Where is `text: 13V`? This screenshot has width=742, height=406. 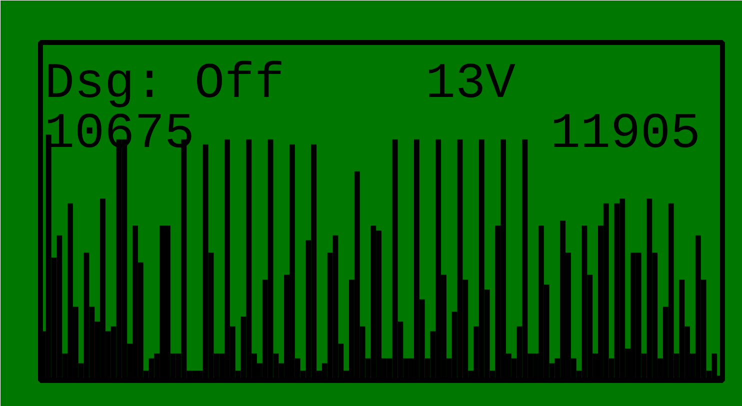 text: 13V is located at coordinates (471, 84).